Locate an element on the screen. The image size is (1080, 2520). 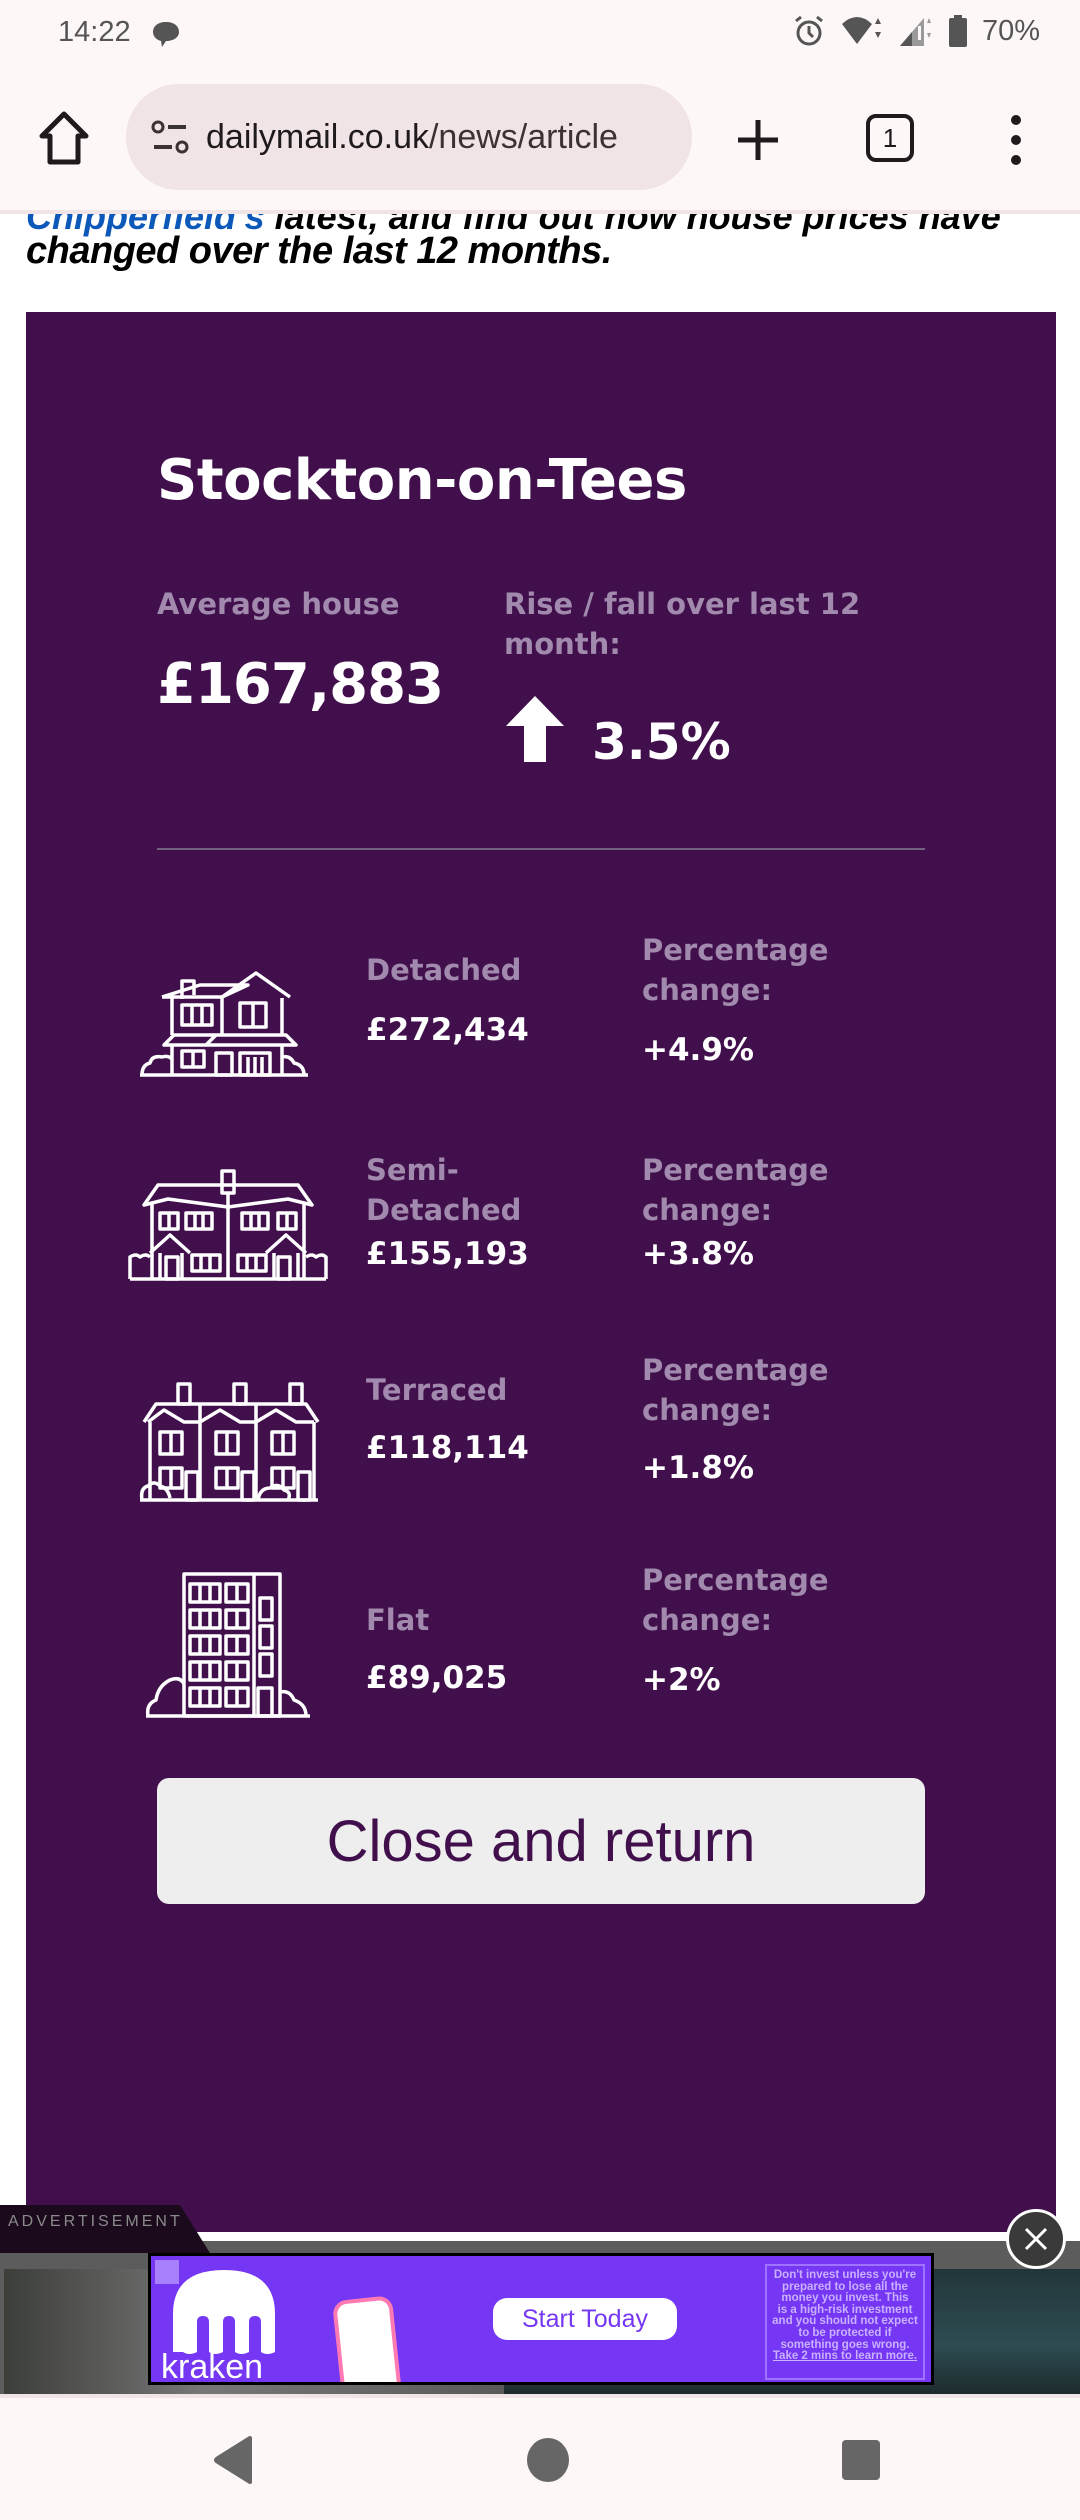
percentage-change-value: +1.8% is located at coordinates (698, 1468).